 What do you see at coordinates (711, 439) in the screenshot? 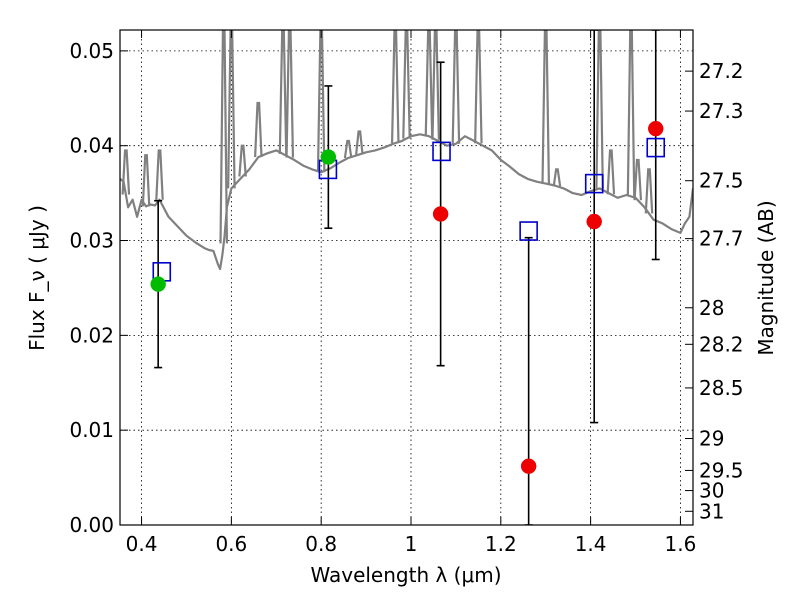
I see `mag-tick-label: 29` at bounding box center [711, 439].